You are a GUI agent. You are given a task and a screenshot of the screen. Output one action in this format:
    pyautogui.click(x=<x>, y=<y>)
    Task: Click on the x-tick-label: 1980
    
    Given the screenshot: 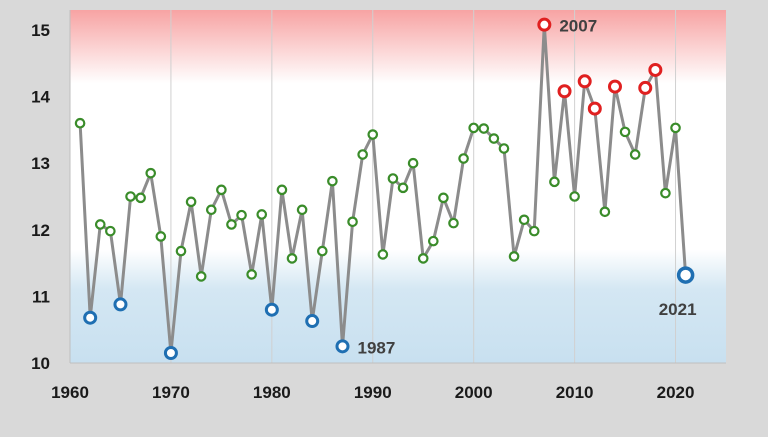 What is the action you would take?
    pyautogui.click(x=272, y=392)
    